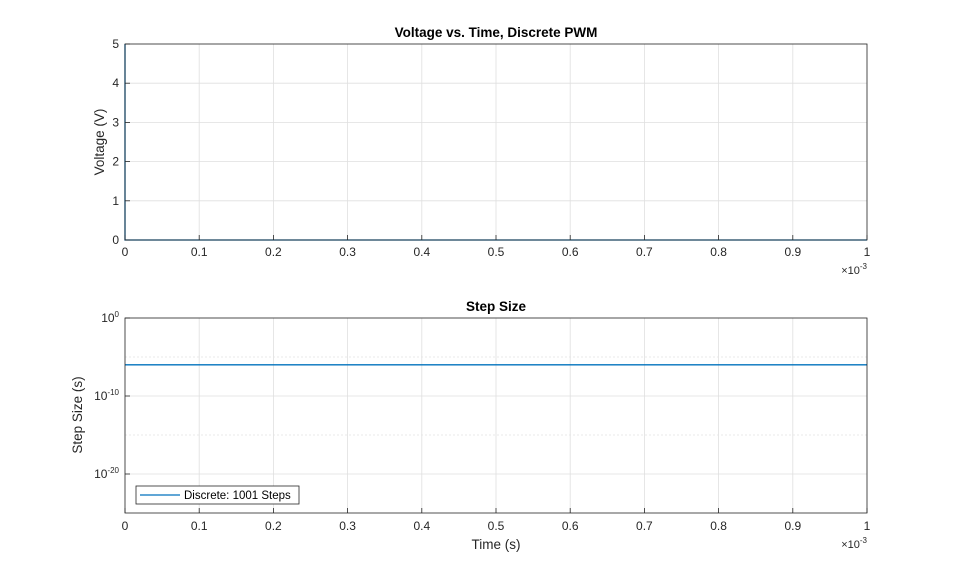 The height and width of the screenshot is (577, 959). I want to click on voltage-x-ticks: 0 0.1 0.2 0.3 0.4 0.5 0.6 0.7 0.8 0.9 1, so click(496, 247).